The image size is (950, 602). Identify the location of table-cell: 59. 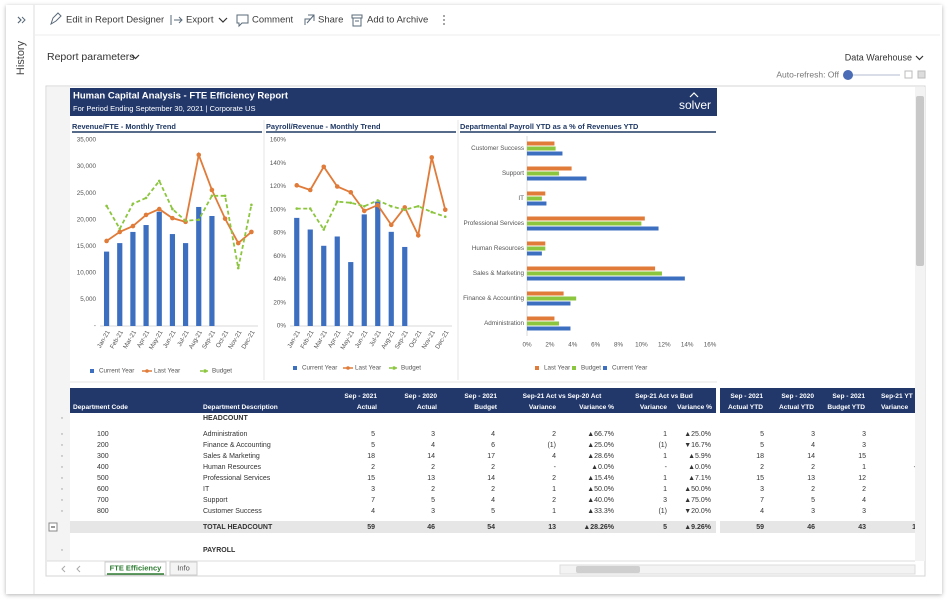
(371, 527).